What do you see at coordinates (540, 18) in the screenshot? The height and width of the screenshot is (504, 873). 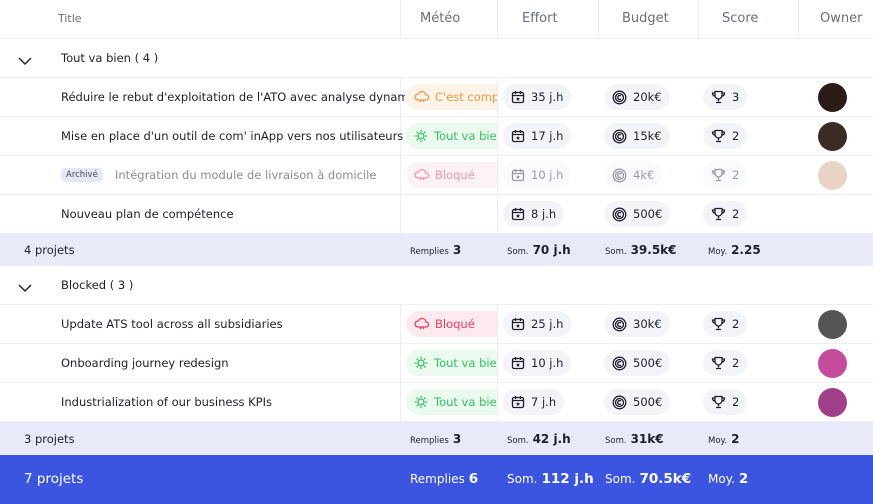 I see `column-header: Effort` at bounding box center [540, 18].